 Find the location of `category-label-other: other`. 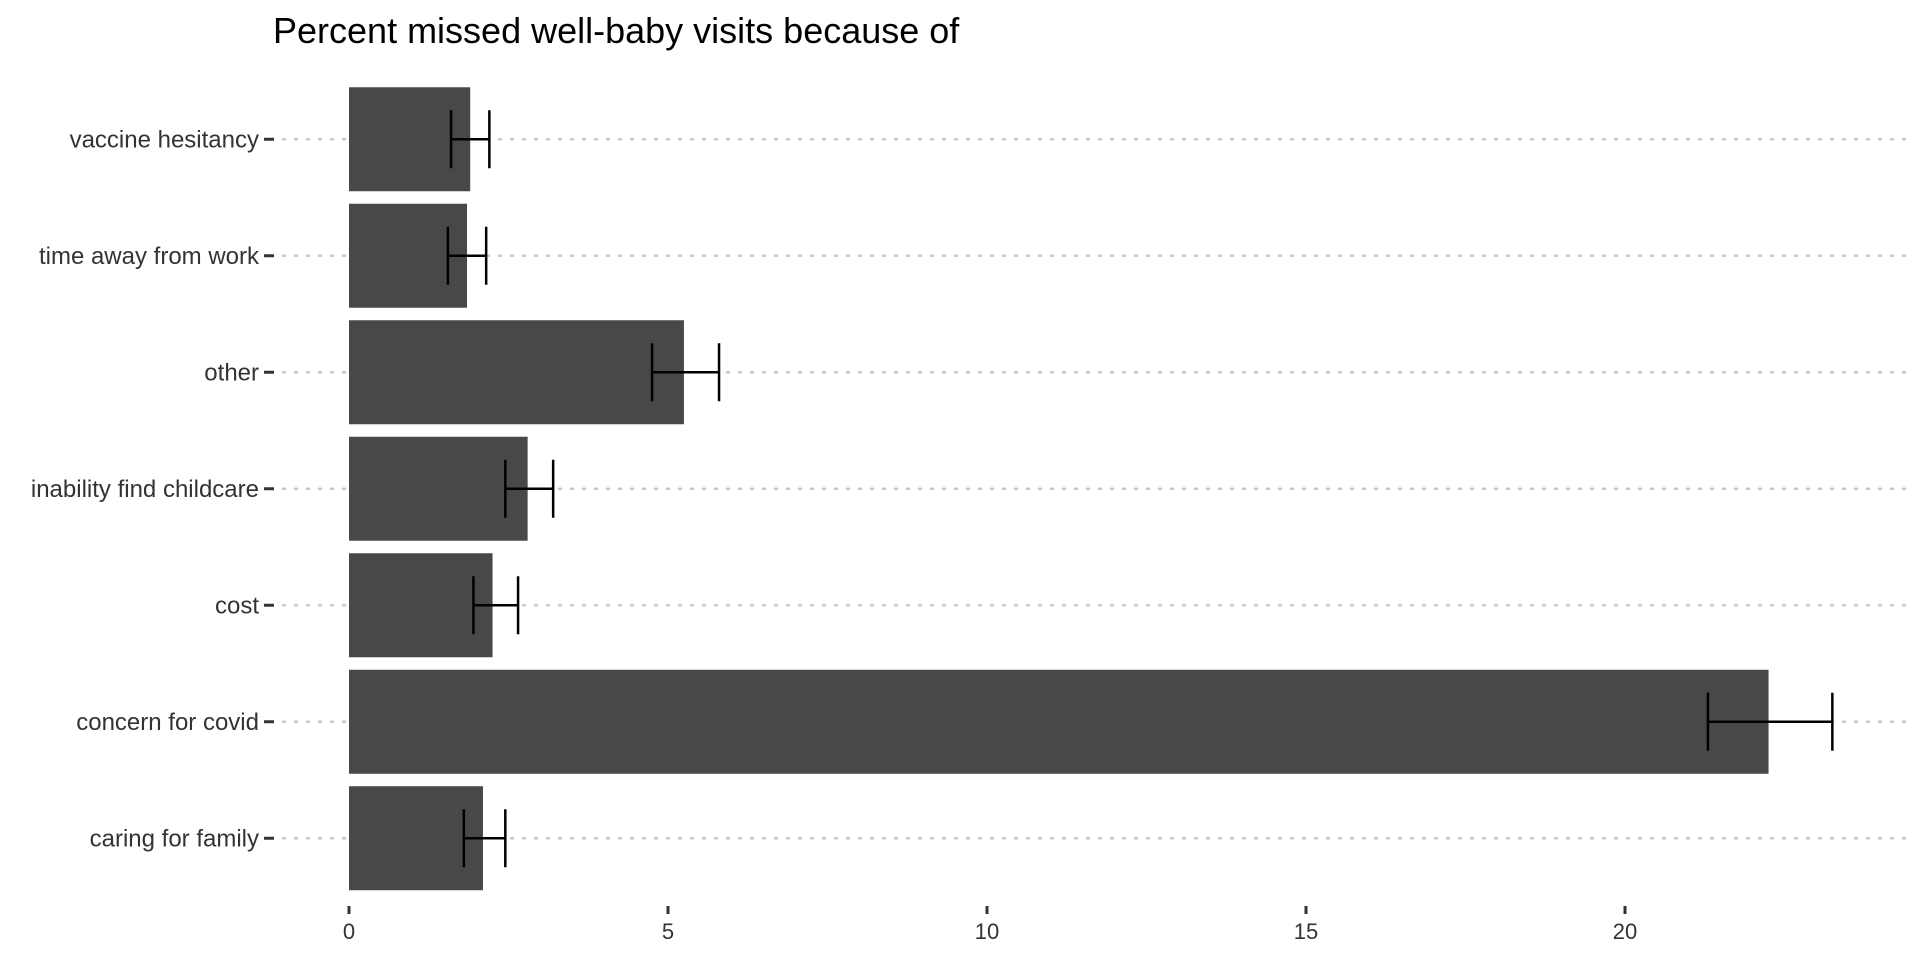

category-label-other: other is located at coordinates (231, 372).